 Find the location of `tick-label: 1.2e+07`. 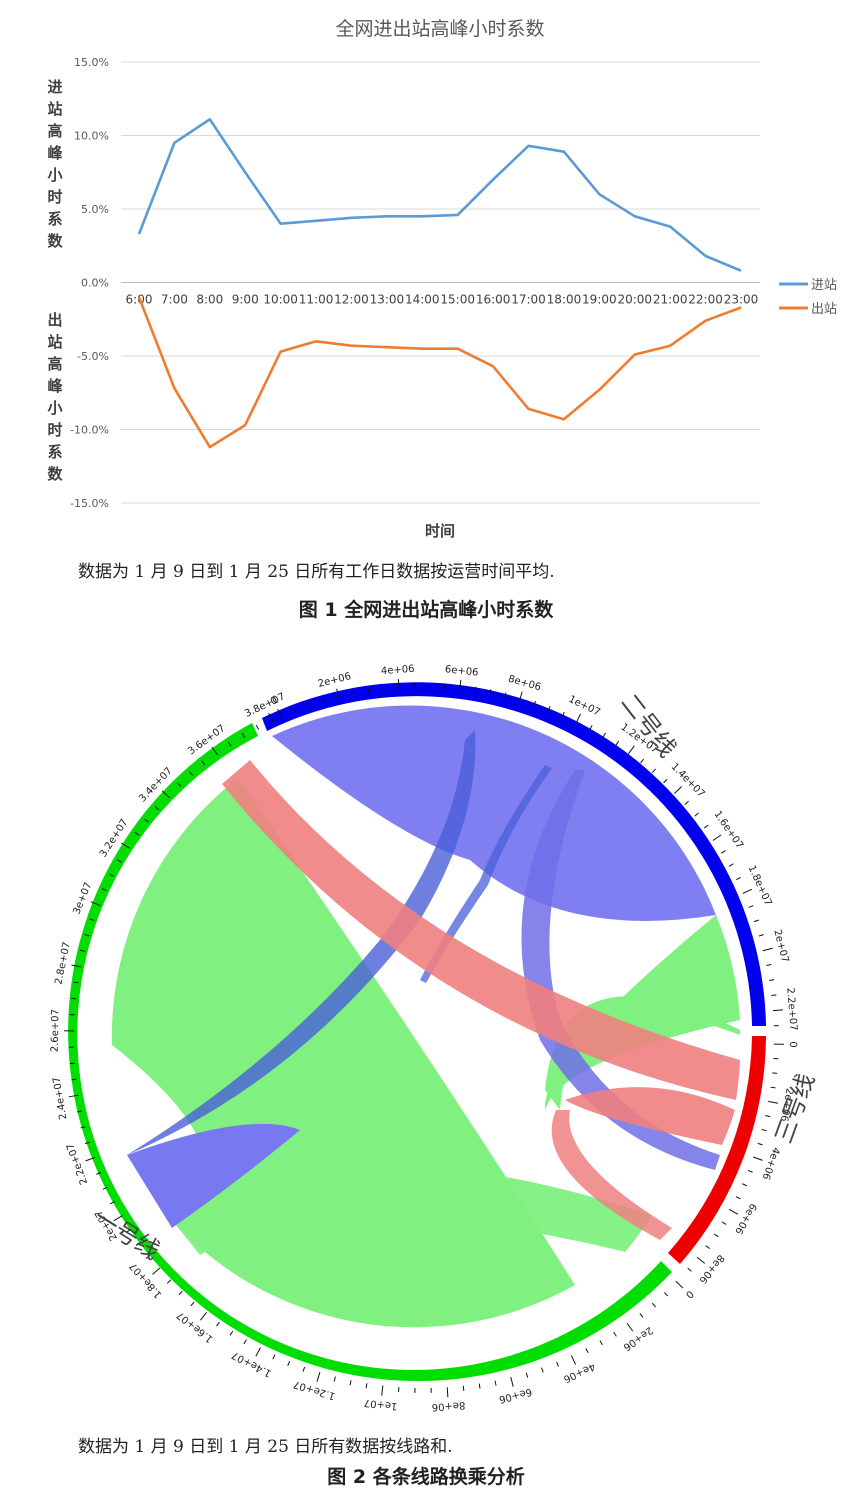

tick-label: 1.2e+07 is located at coordinates (314, 1389).